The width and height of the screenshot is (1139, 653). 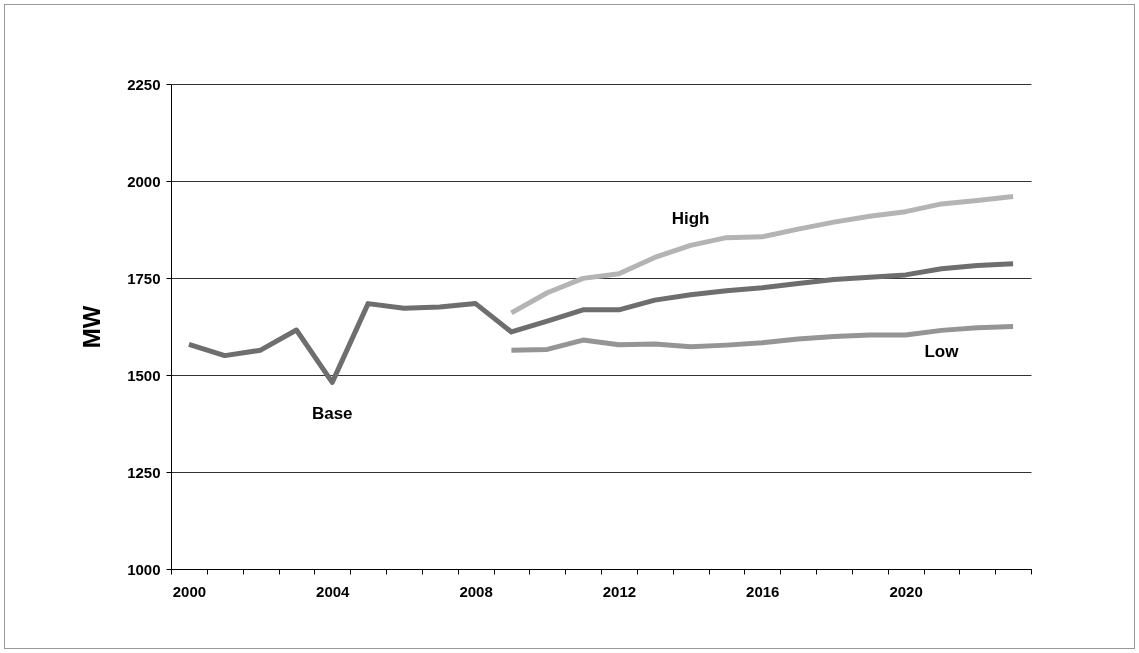 What do you see at coordinates (763, 591) in the screenshot?
I see `x-tick-label: 2016` at bounding box center [763, 591].